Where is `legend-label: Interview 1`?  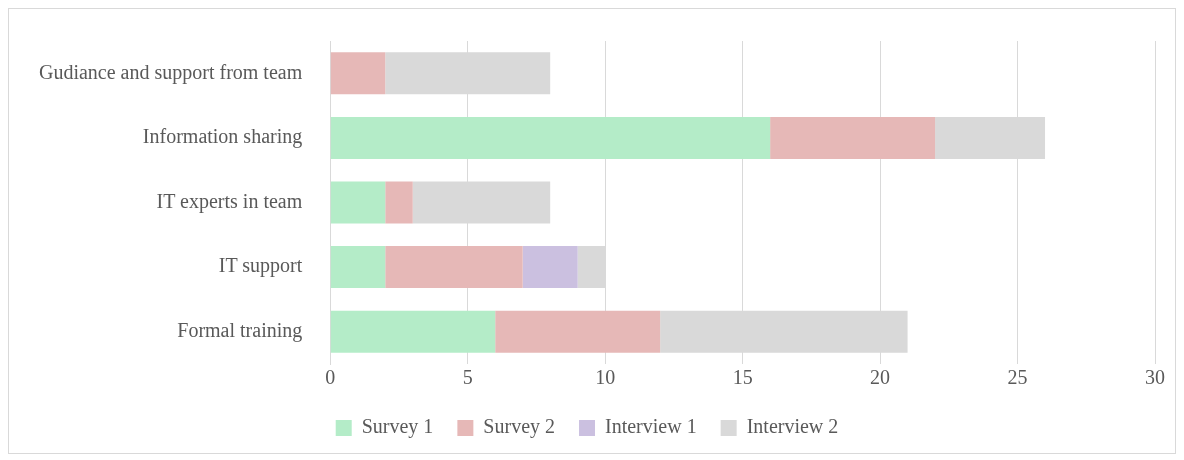
legend-label: Interview 1 is located at coordinates (651, 426).